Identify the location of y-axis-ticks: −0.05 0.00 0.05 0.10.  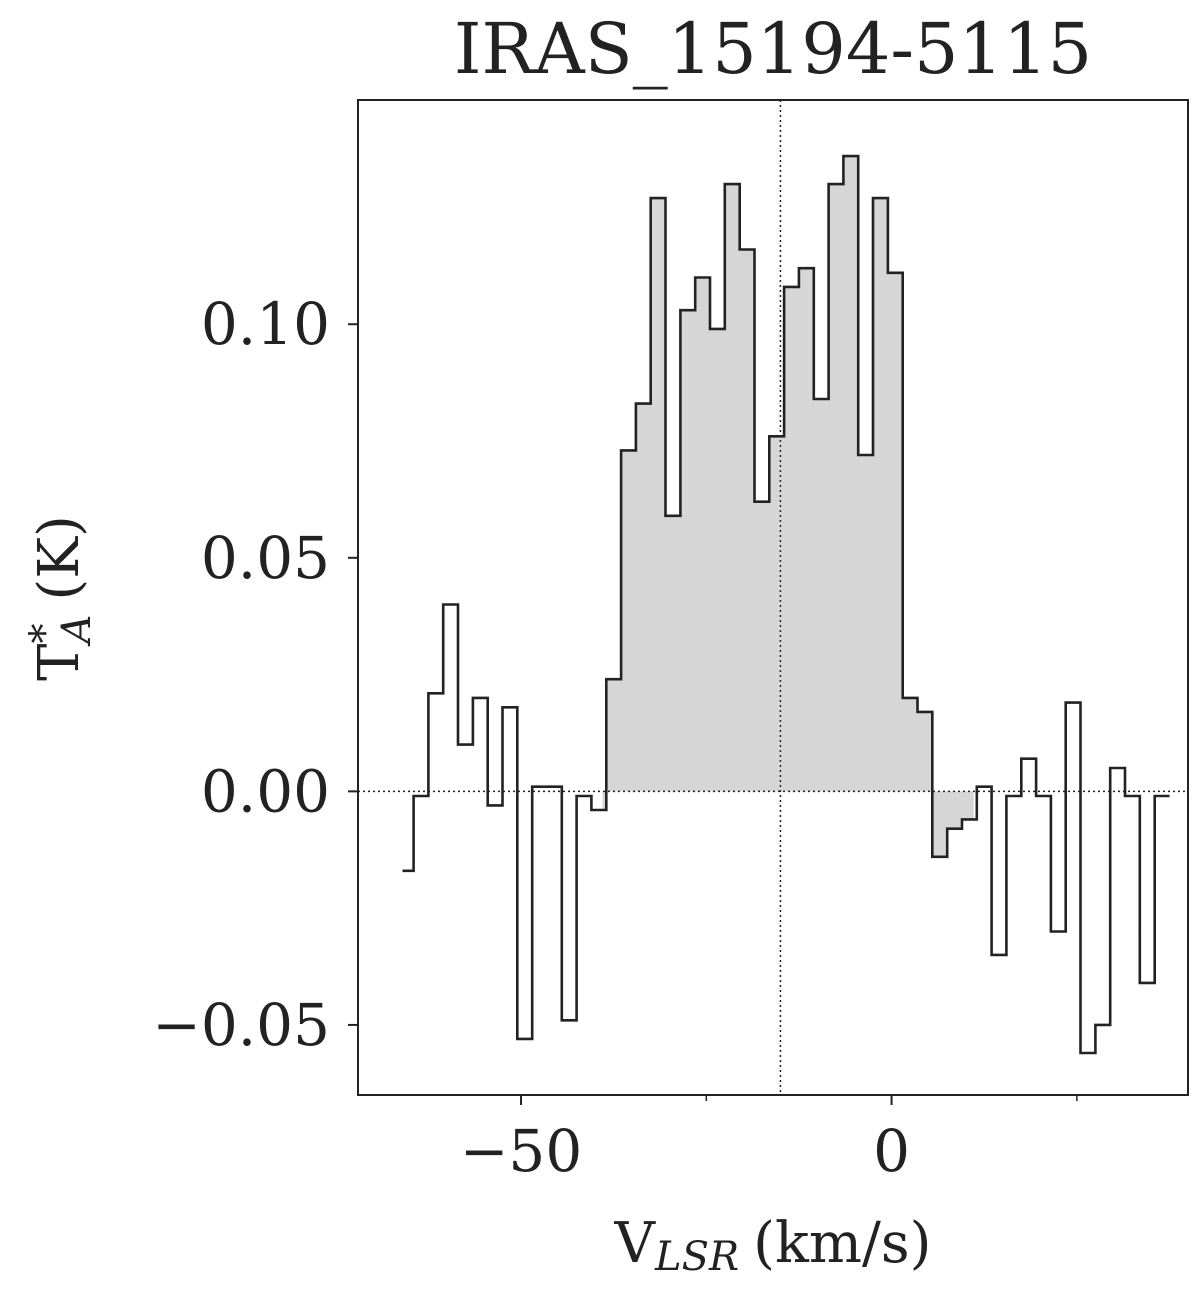
(255, 674).